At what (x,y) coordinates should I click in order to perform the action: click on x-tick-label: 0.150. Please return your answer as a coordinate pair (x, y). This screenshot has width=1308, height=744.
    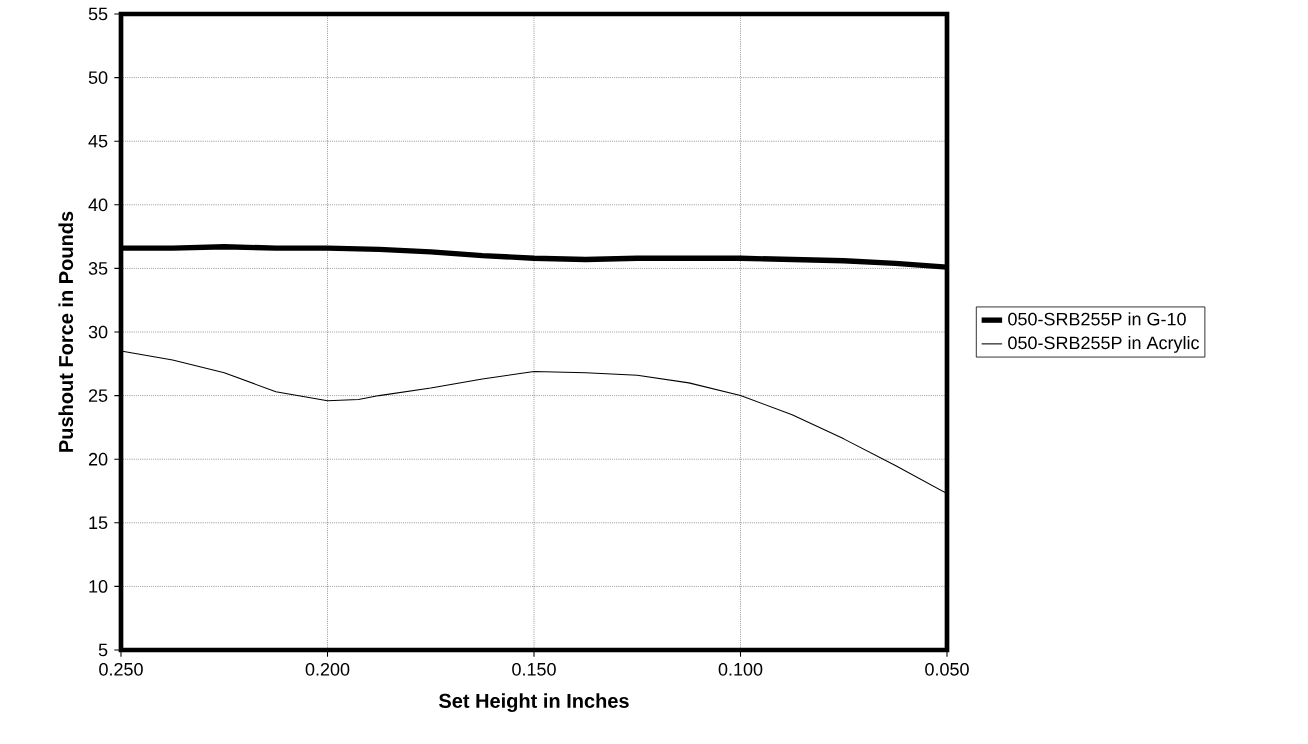
    Looking at the image, I should click on (534, 669).